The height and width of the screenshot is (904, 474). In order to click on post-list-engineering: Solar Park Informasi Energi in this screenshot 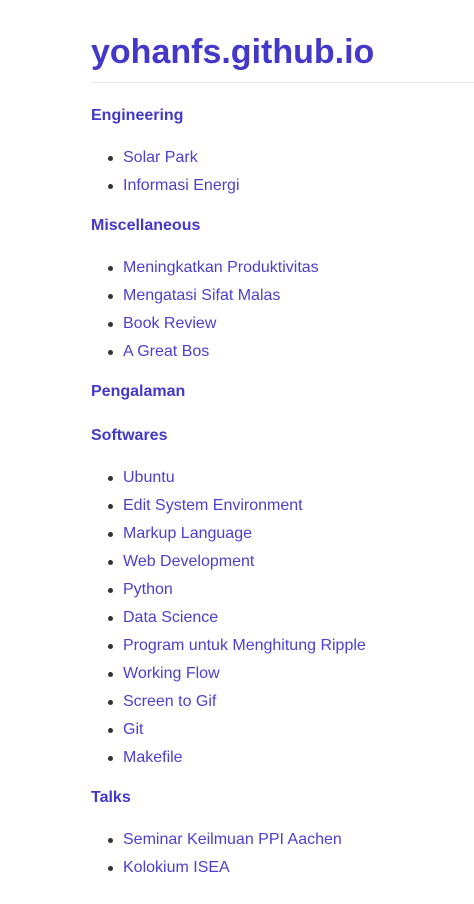, I will do `click(282, 172)`.